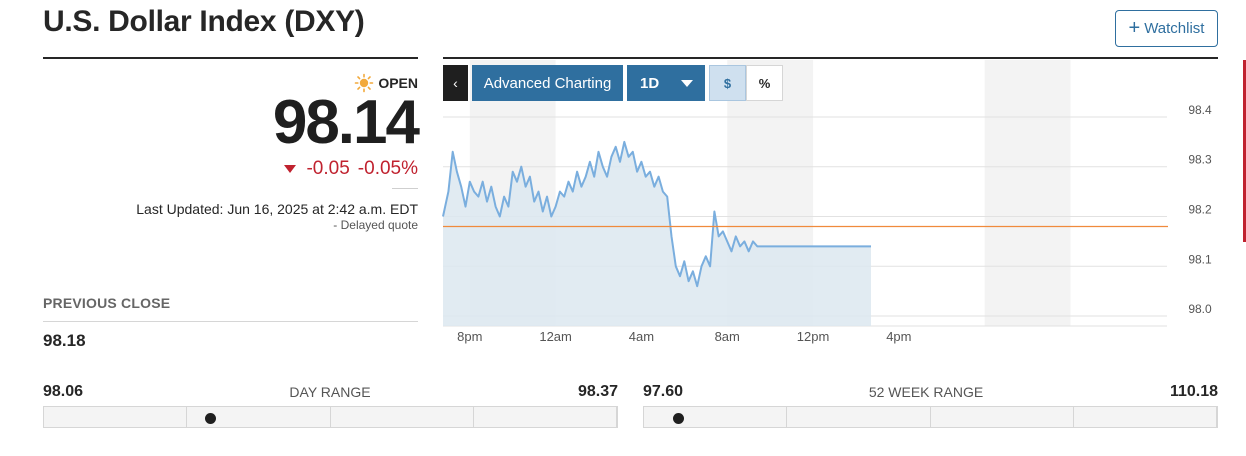 This screenshot has height=456, width=1246. Describe the element at coordinates (330, 392) in the screenshot. I see `day-range-label: DAY RANGE` at that location.